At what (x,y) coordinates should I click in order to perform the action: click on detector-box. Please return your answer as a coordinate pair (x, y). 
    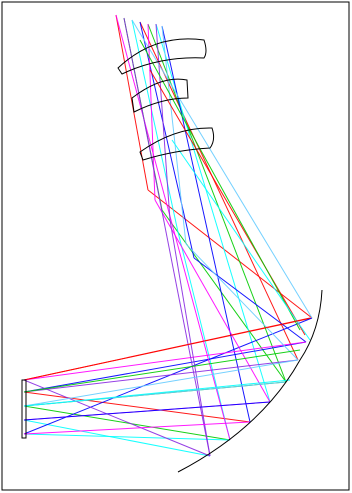
    Looking at the image, I should click on (24, 409).